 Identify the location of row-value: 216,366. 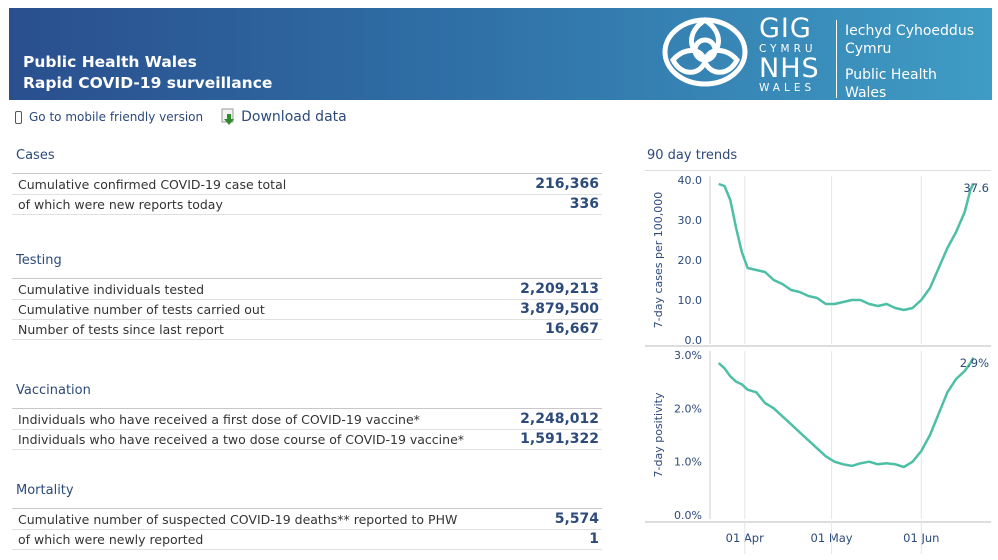
(567, 184).